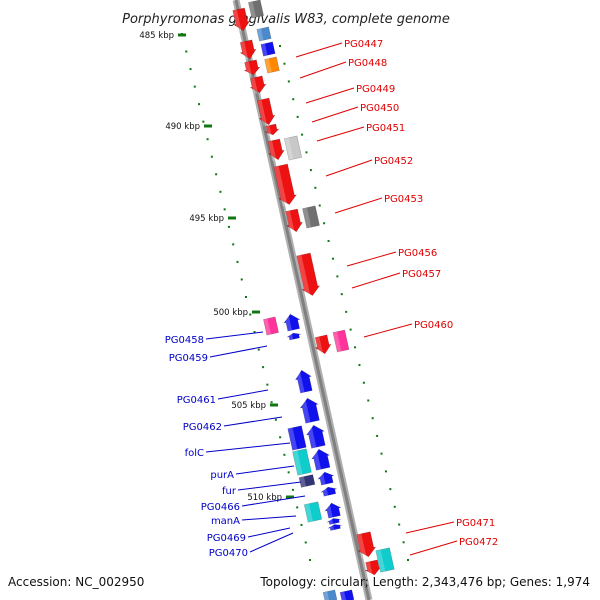 Image resolution: width=600 pixels, height=600 pixels. What do you see at coordinates (256, 9) in the screenshot?
I see `gene-box-gray` at bounding box center [256, 9].